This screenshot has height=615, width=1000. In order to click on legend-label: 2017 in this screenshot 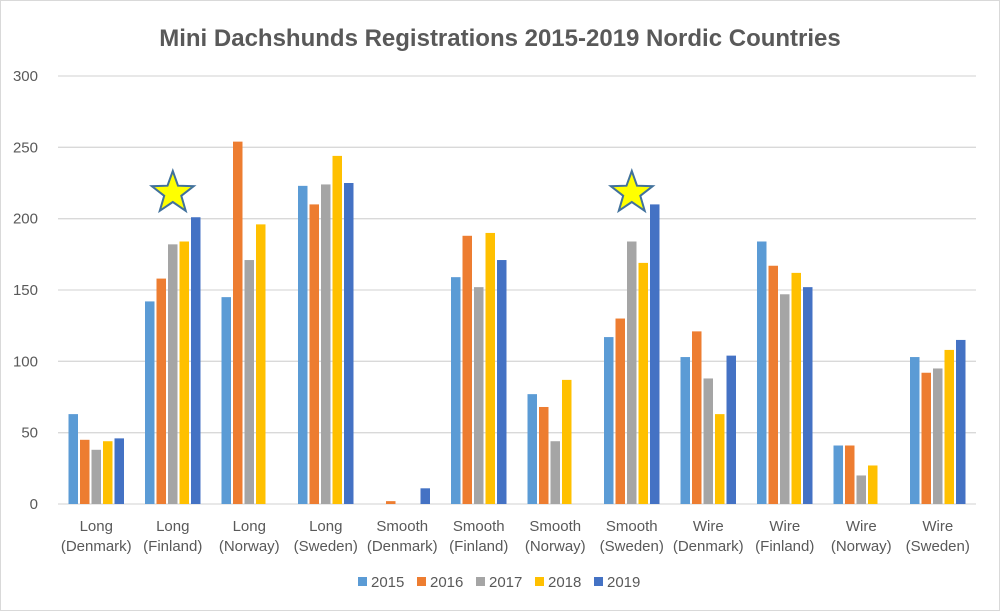, I will do `click(505, 582)`.